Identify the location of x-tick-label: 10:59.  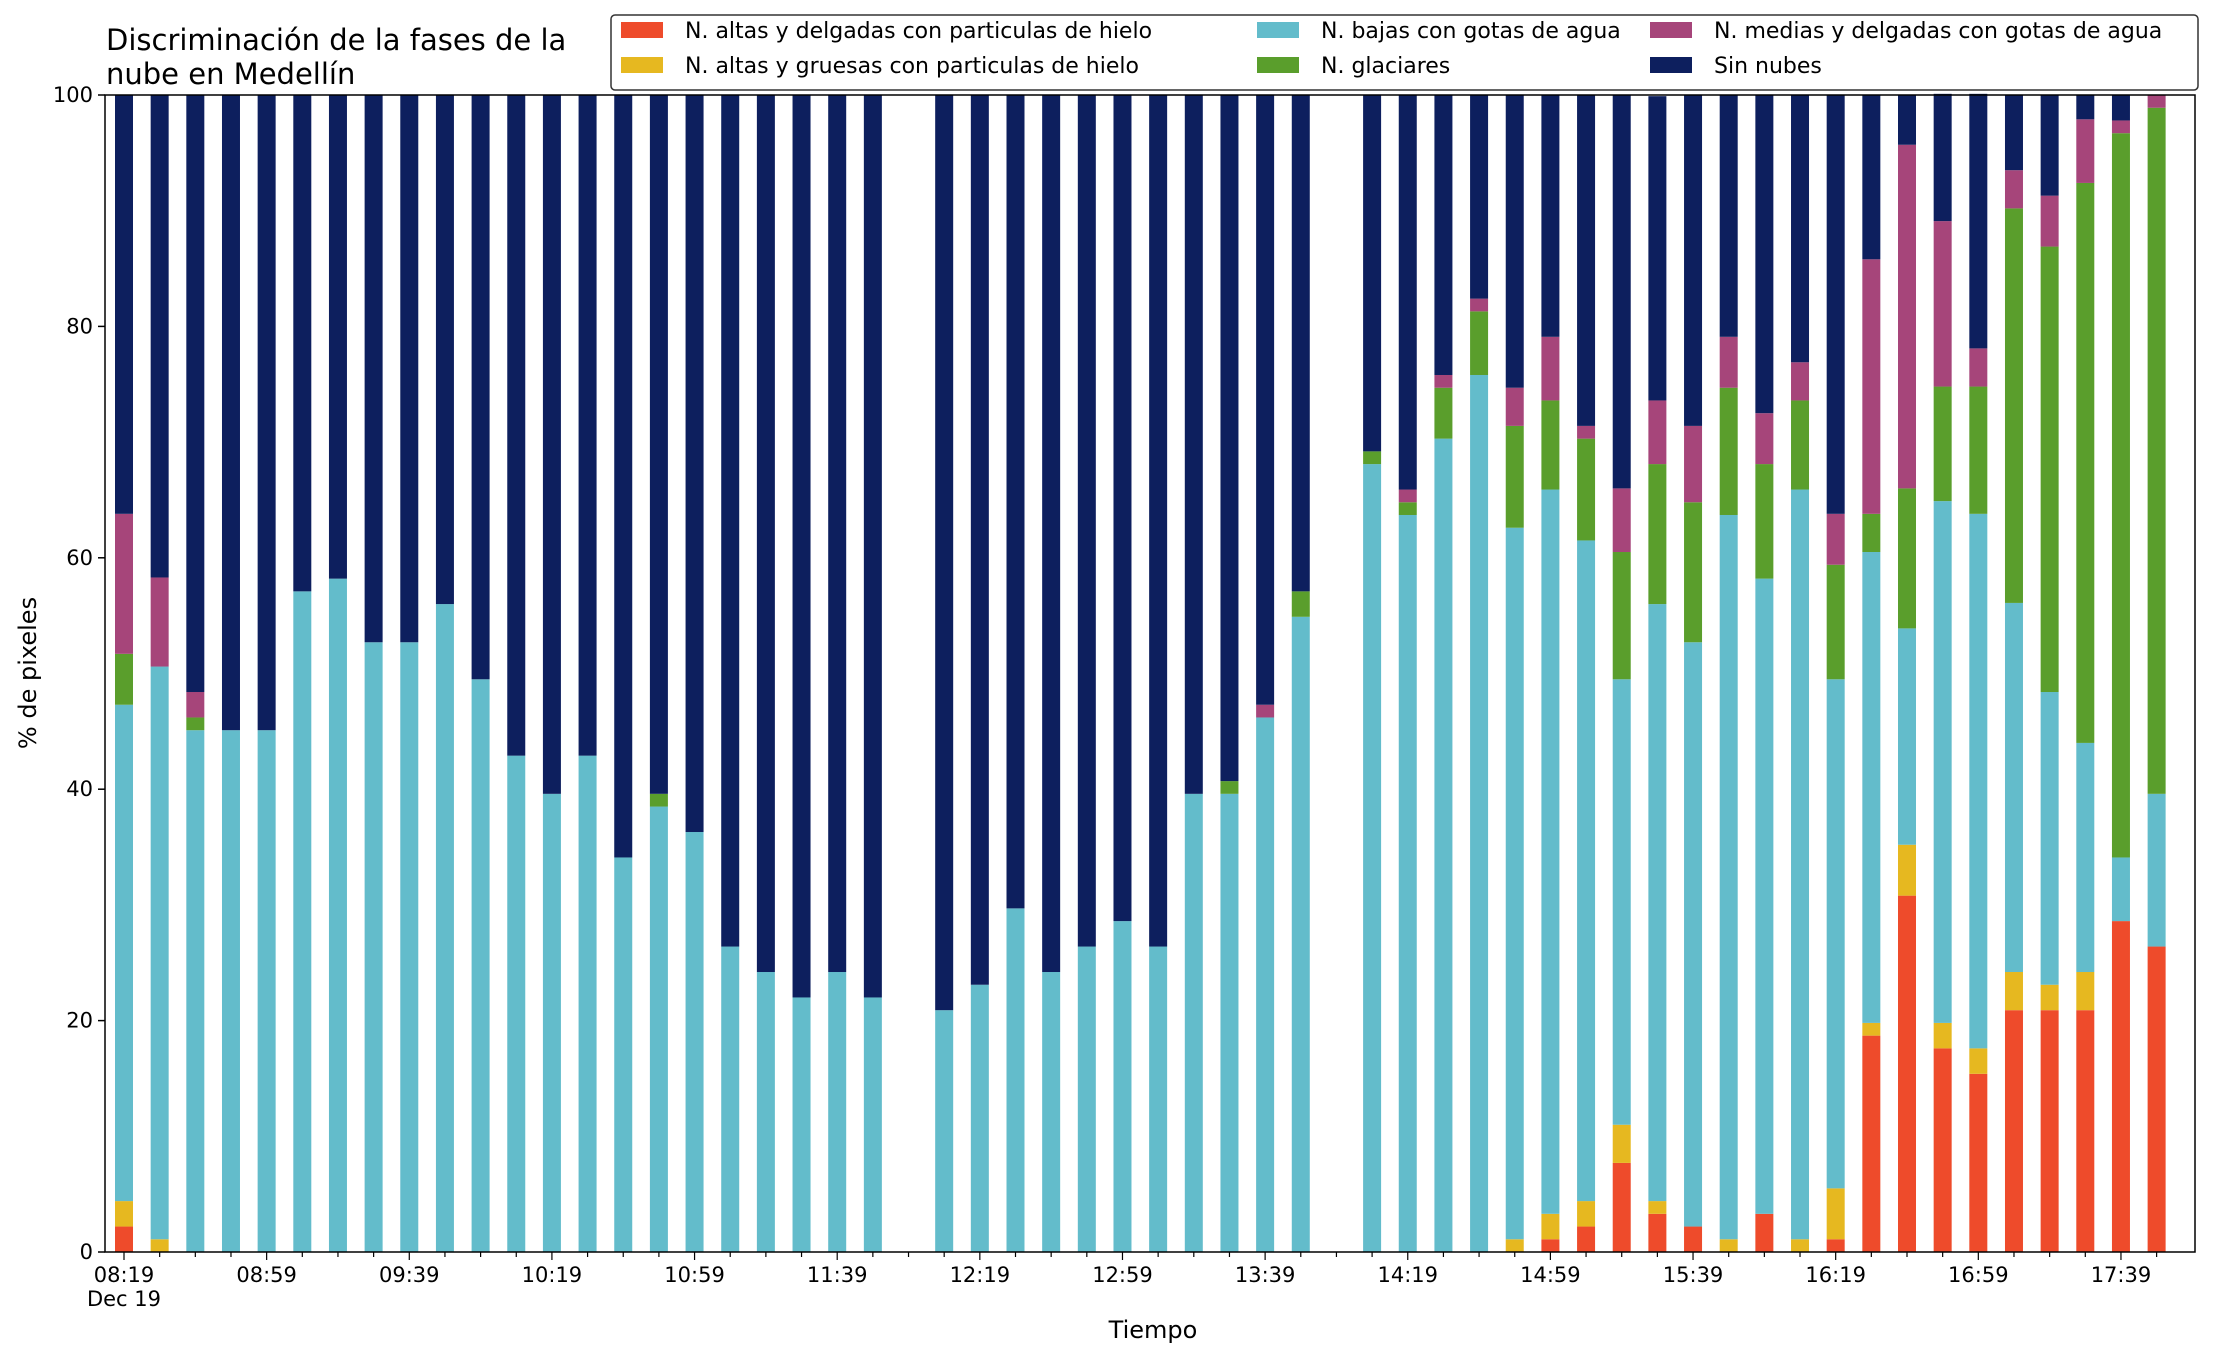
(694, 1275).